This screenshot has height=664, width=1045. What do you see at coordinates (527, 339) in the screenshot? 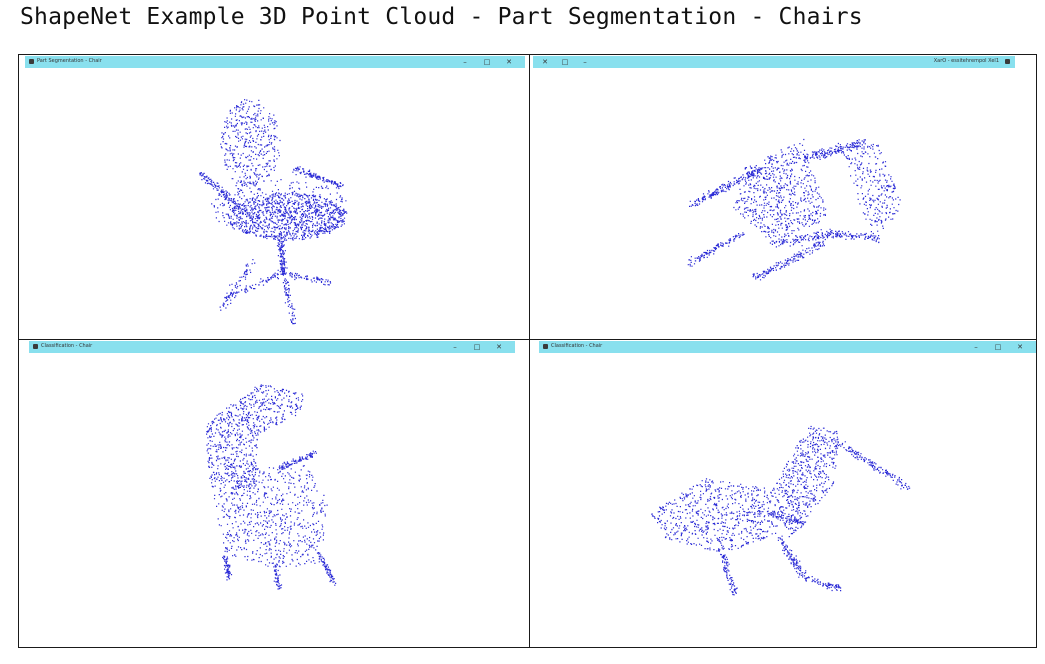
I see `grid-divider-horizontal` at bounding box center [527, 339].